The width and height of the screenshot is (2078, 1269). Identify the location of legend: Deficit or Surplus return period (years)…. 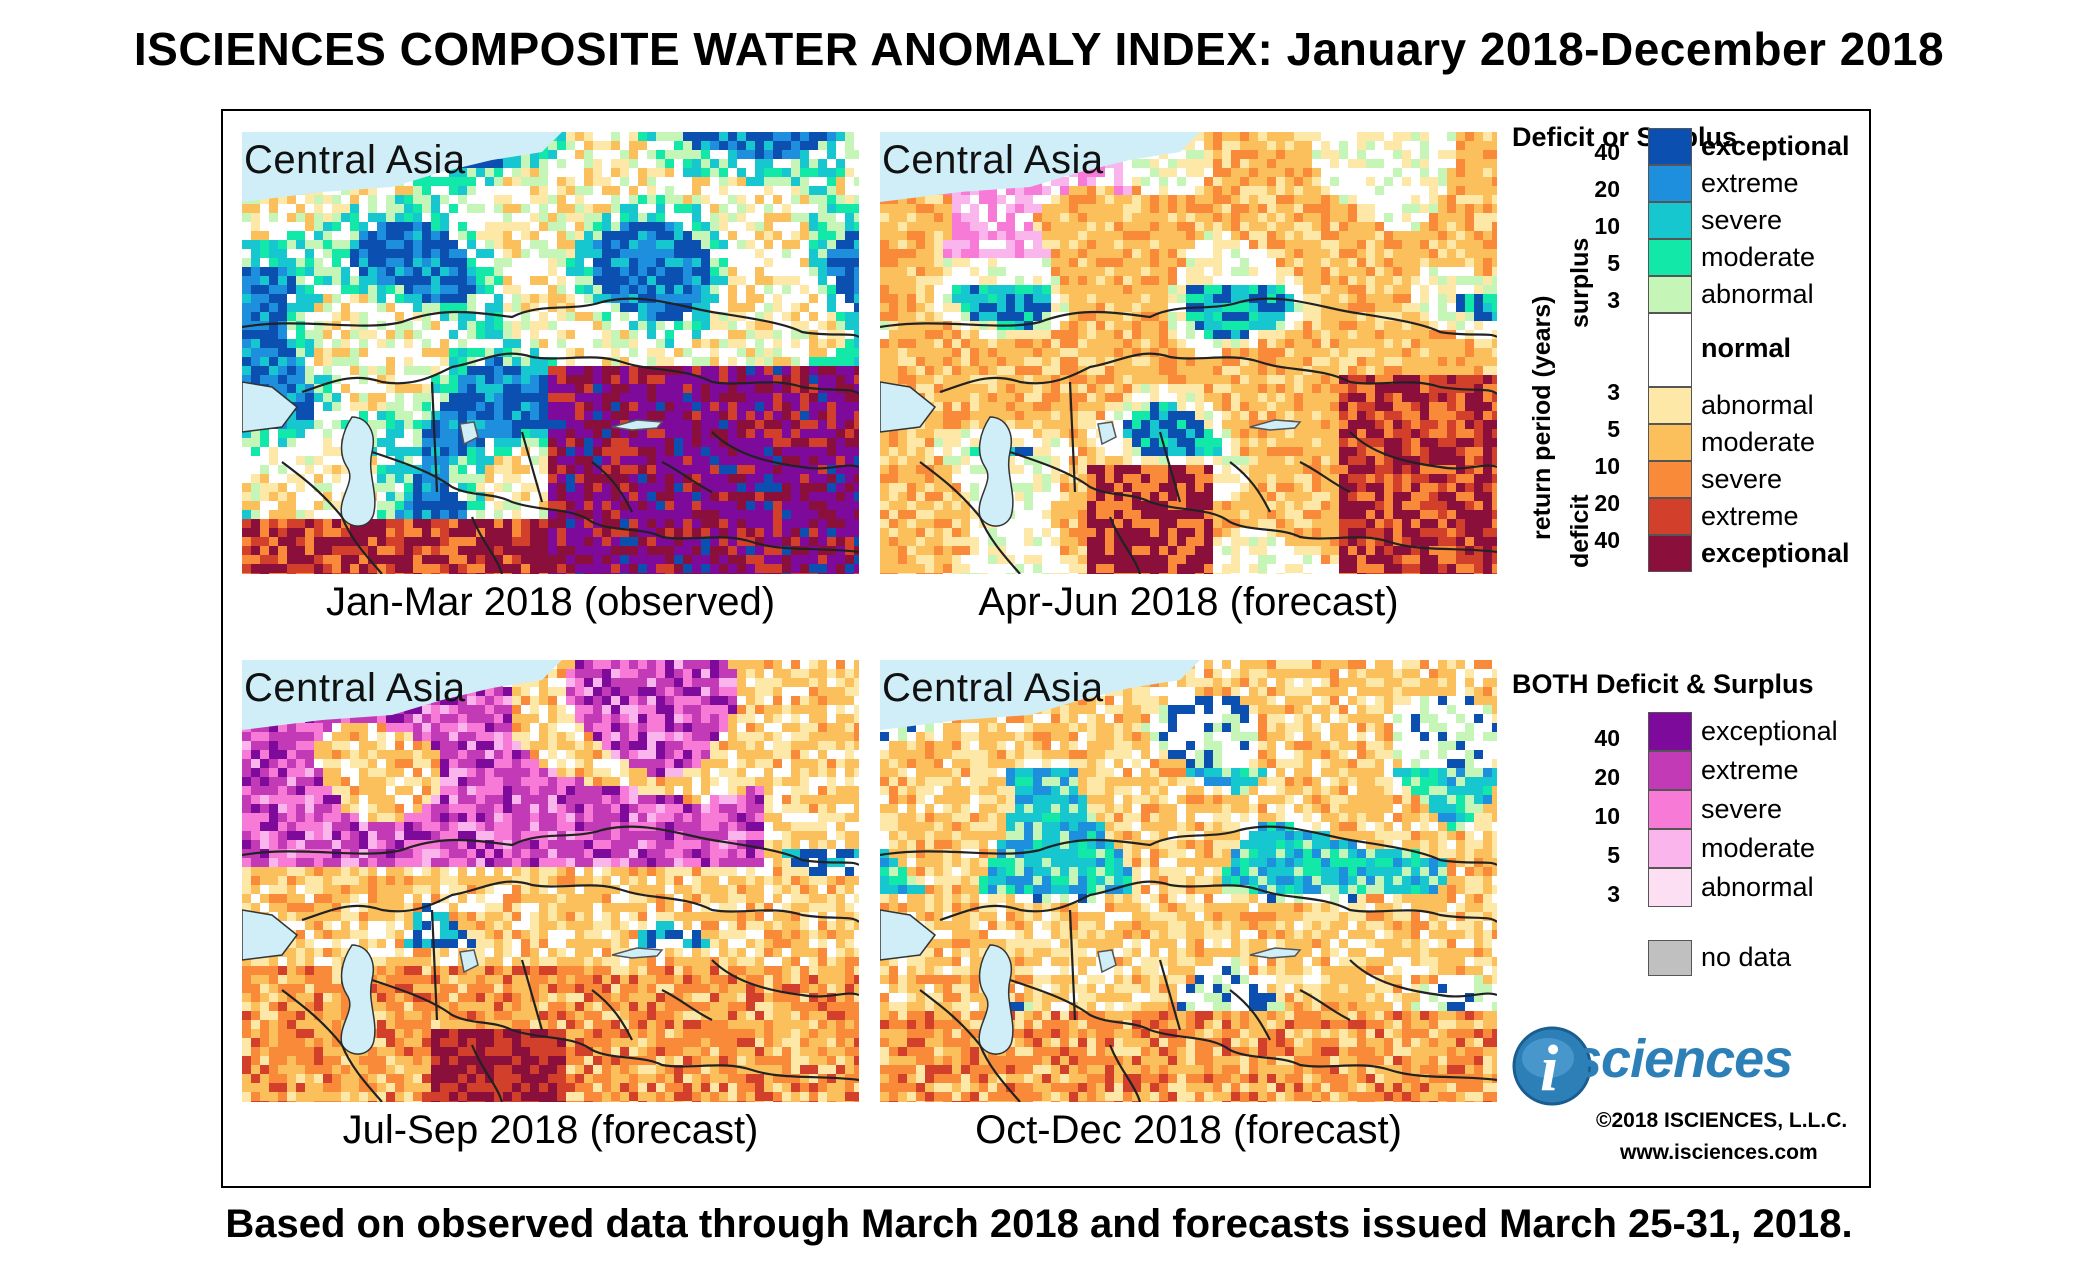
(1688, 651).